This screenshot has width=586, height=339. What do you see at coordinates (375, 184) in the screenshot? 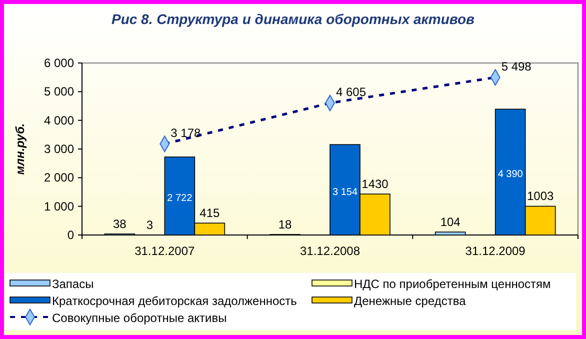
I see `data-label: 1430` at bounding box center [375, 184].